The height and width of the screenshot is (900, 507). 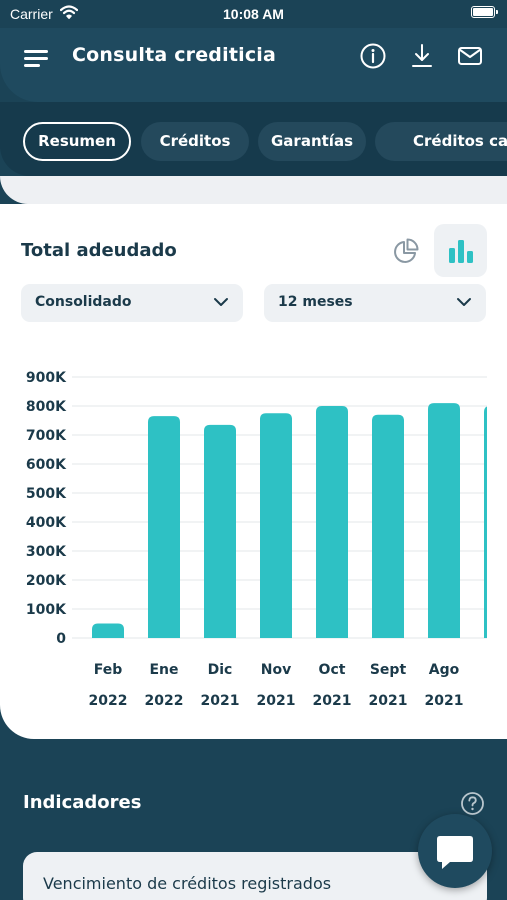 I want to click on status-bar: Carrier 10:08 AM, so click(x=253, y=14).